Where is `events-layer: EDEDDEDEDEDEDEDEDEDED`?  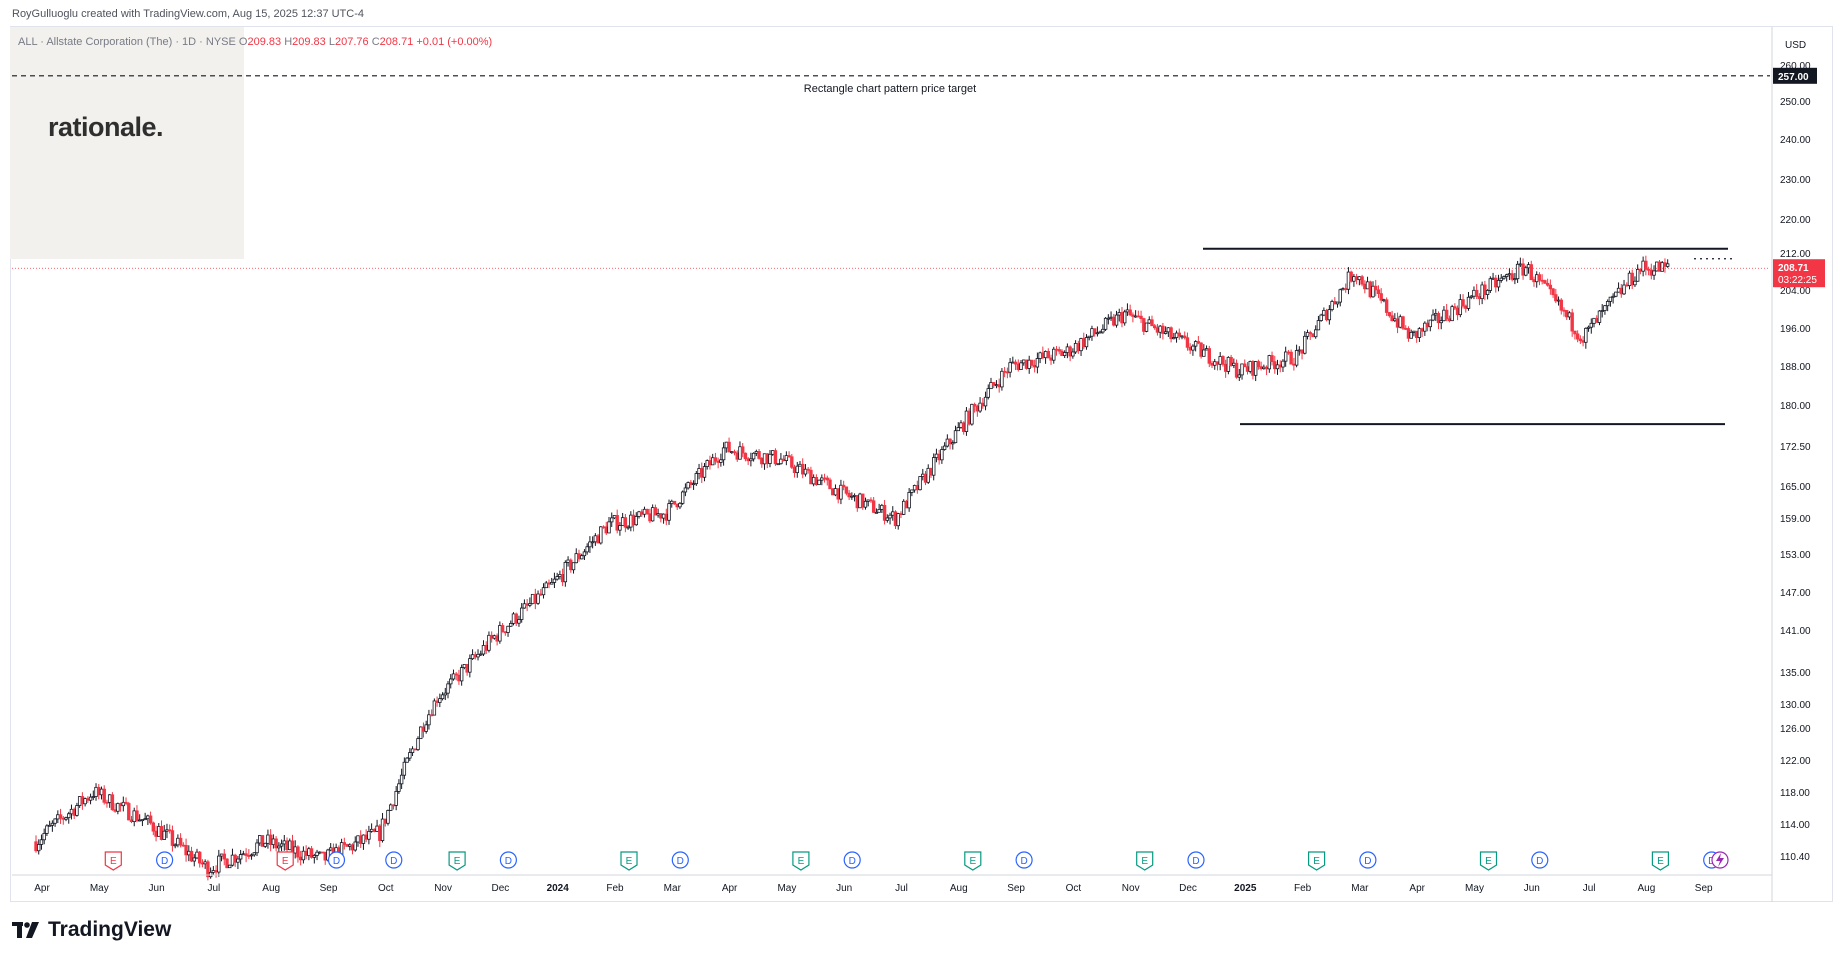 events-layer: EDEDDEDEDEDEDEDEDEDED is located at coordinates (916, 861).